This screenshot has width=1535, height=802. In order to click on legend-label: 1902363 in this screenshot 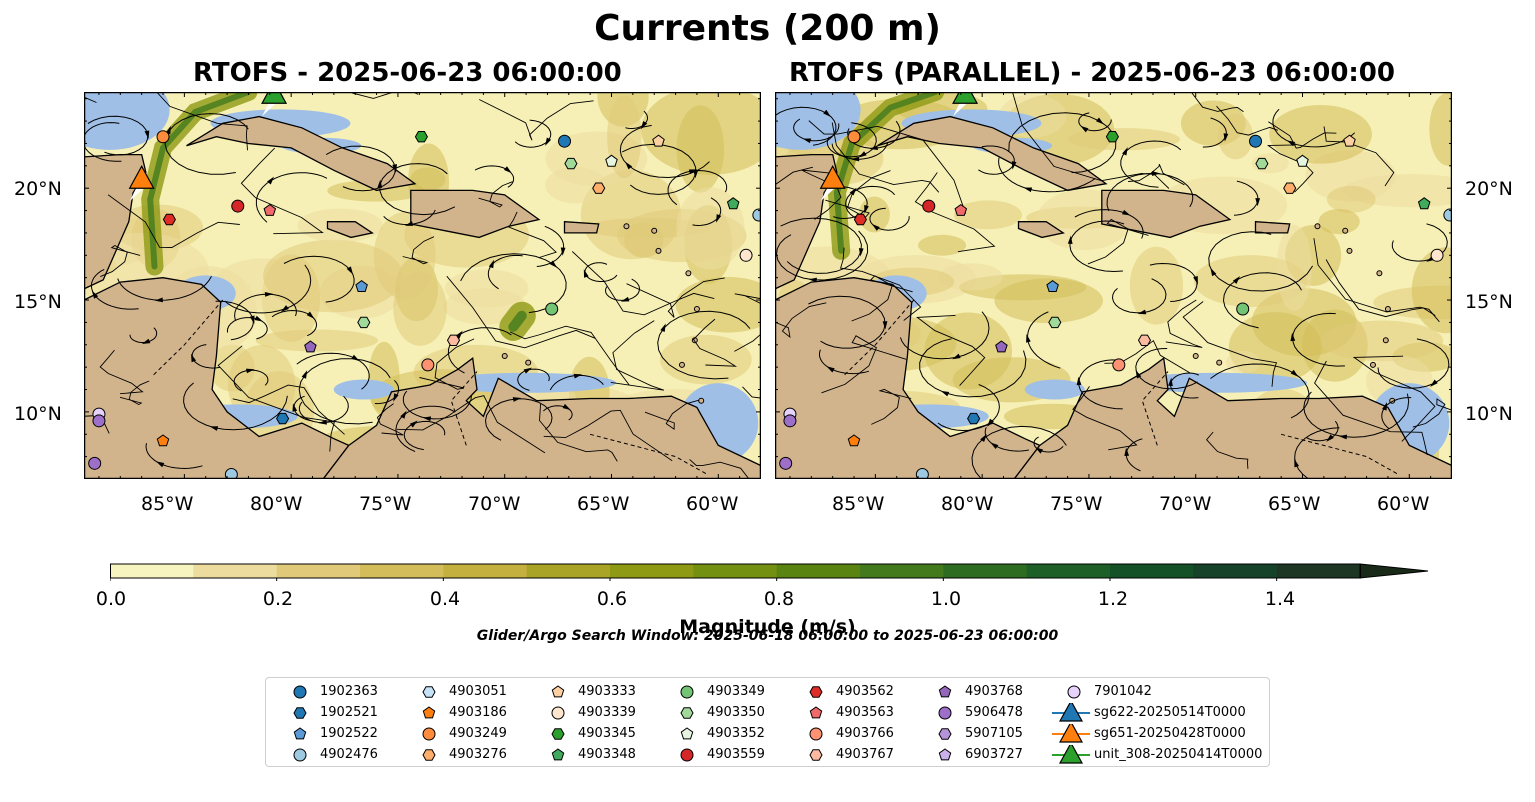, I will do `click(349, 691)`.